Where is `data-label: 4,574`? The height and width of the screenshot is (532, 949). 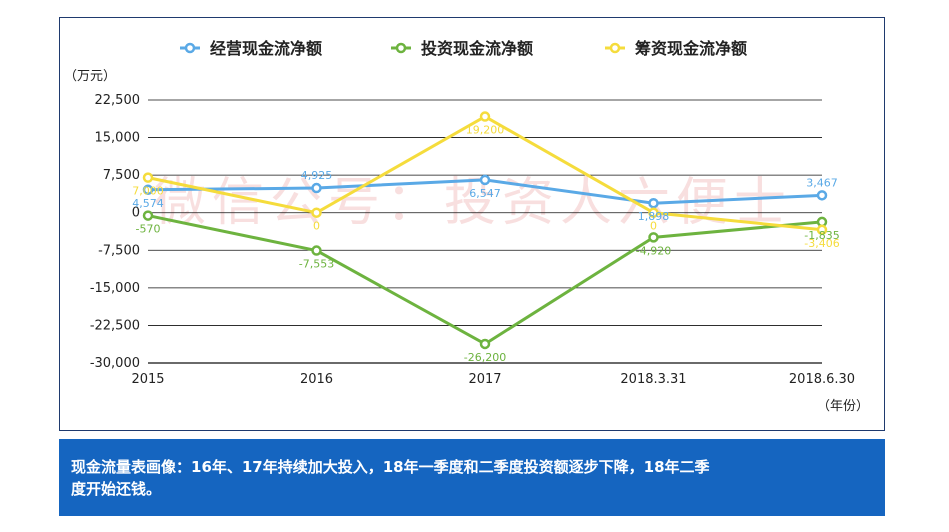 data-label: 4,574 is located at coordinates (148, 203).